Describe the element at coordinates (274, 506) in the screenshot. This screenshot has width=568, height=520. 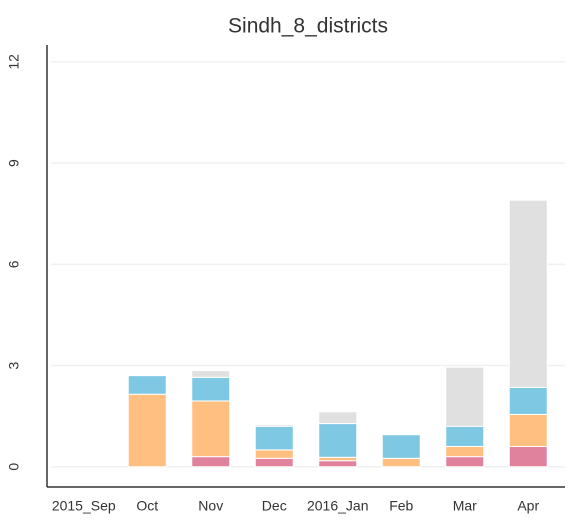
I see `x-tick-label: Dec` at that location.